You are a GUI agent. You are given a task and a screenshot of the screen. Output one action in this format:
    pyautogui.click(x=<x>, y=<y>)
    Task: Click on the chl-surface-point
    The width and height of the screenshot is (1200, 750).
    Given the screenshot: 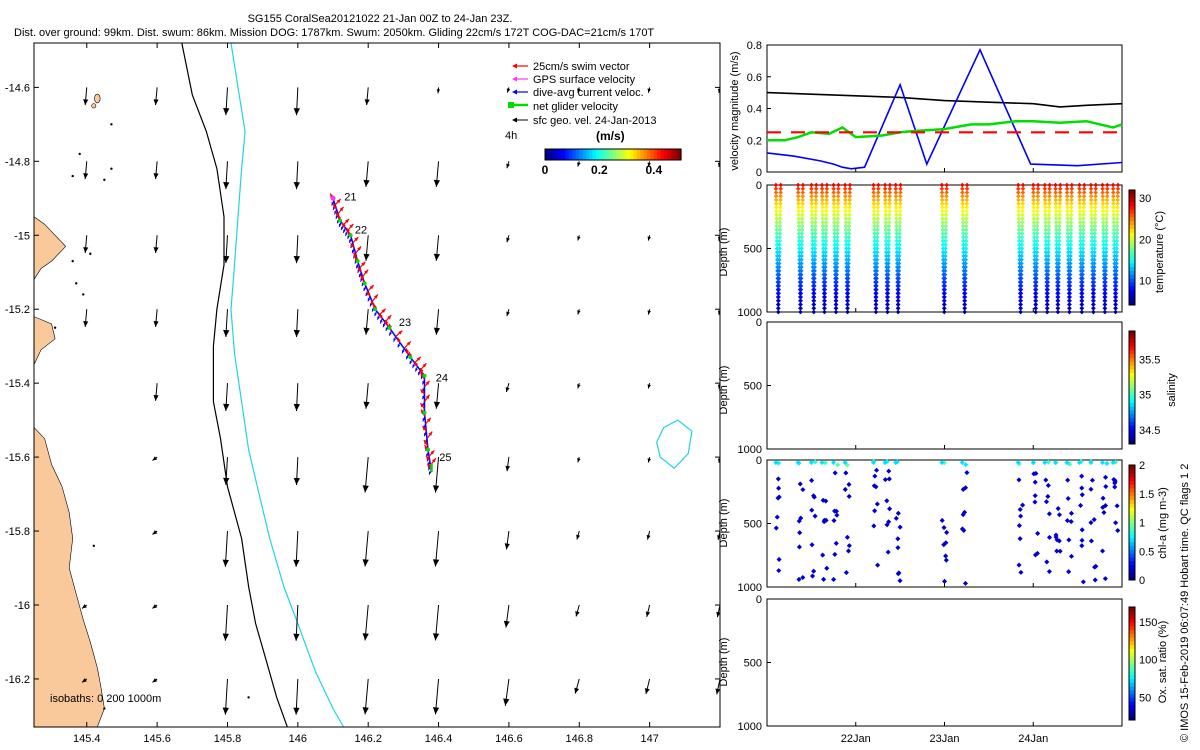 What is the action you would take?
    pyautogui.click(x=1113, y=462)
    